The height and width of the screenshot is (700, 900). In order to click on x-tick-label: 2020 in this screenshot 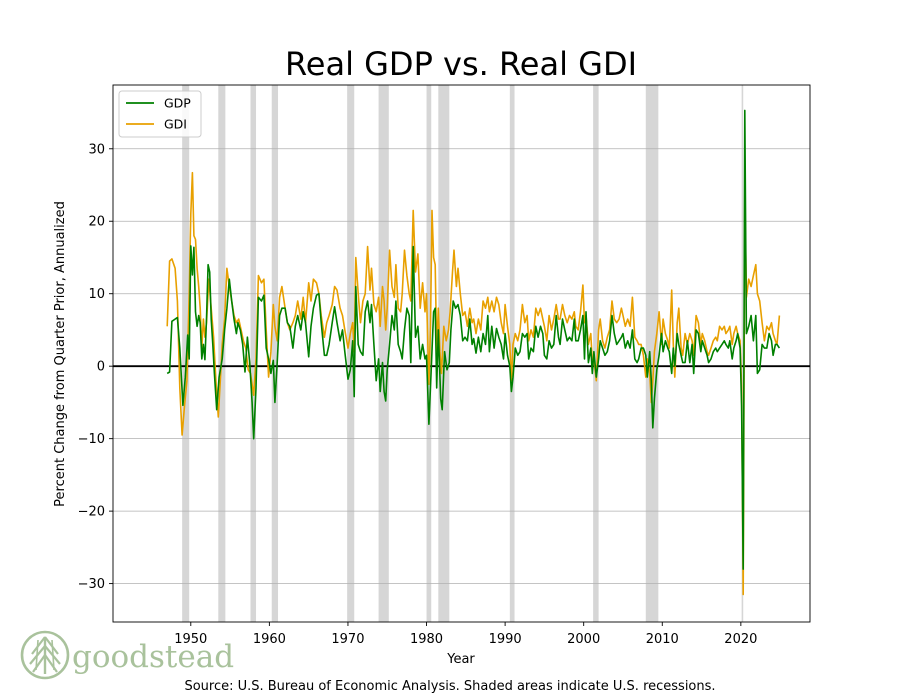, I will do `click(740, 639)`.